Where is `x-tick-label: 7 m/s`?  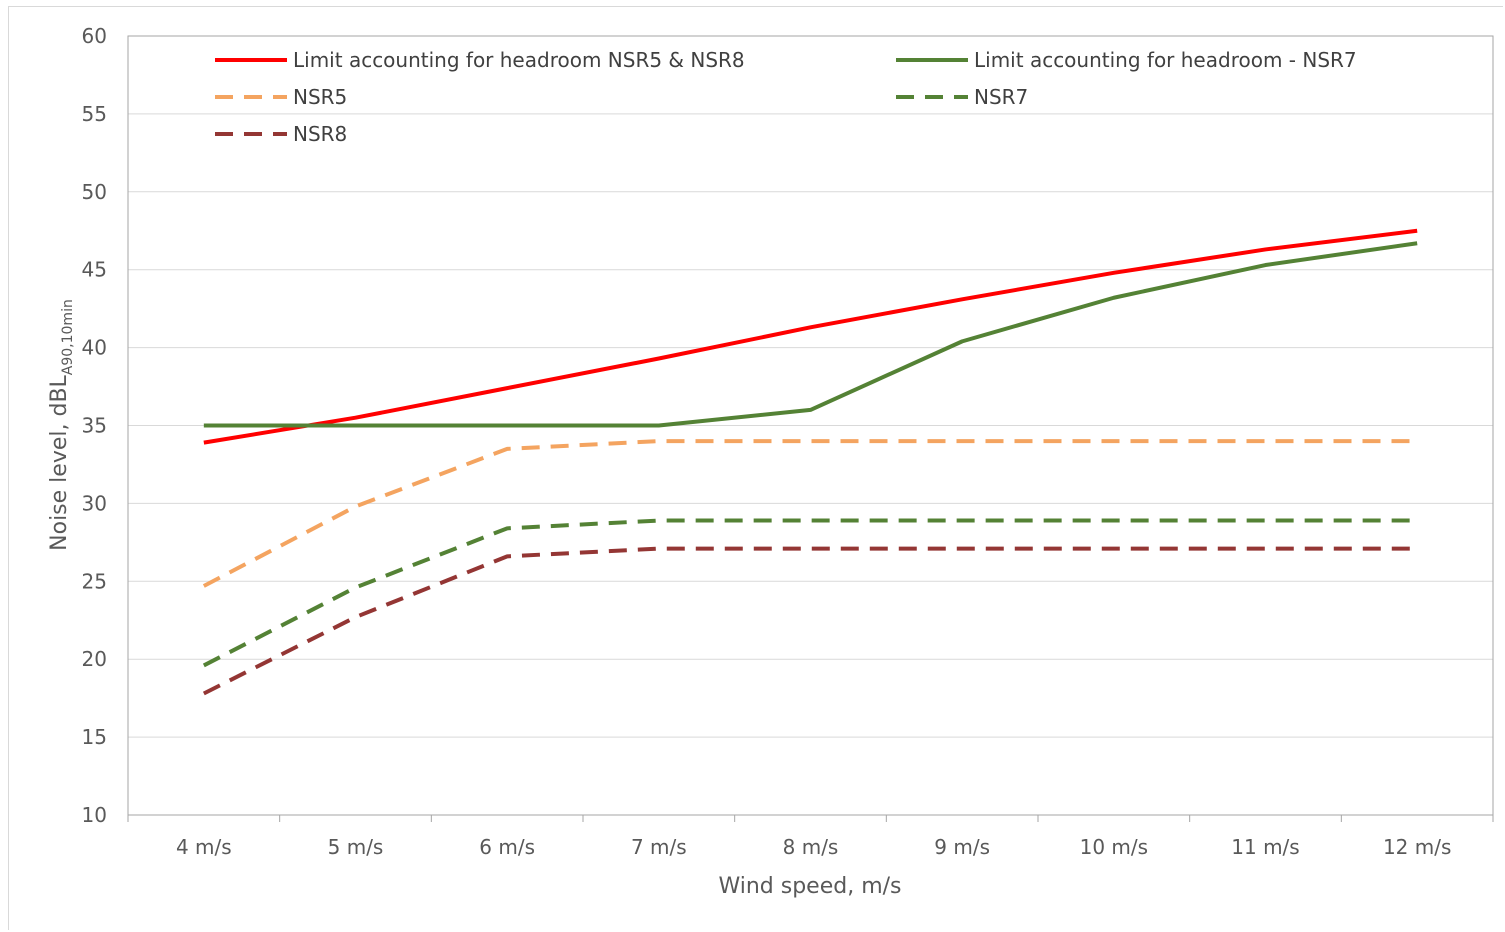 x-tick-label: 7 m/s is located at coordinates (659, 847).